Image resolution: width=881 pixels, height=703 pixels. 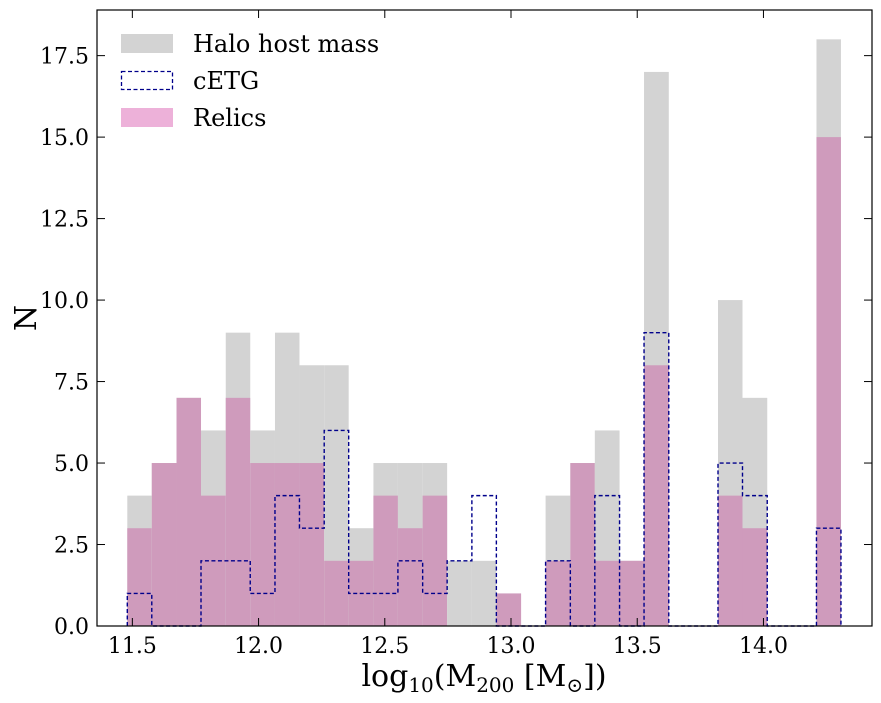 What do you see at coordinates (64, 57) in the screenshot?
I see `y-tick-label: 17.5` at bounding box center [64, 57].